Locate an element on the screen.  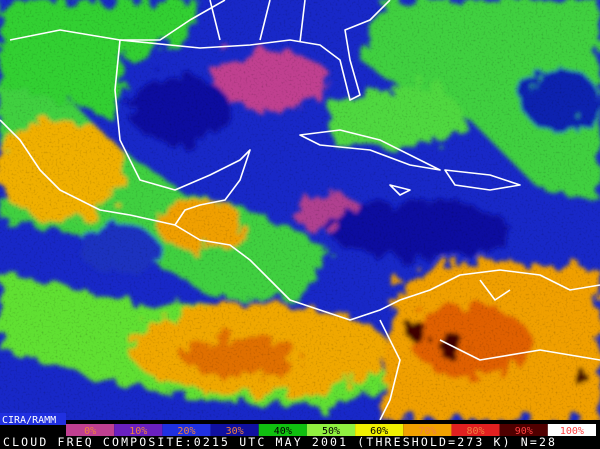
legend-label: 90% is located at coordinates (524, 431).